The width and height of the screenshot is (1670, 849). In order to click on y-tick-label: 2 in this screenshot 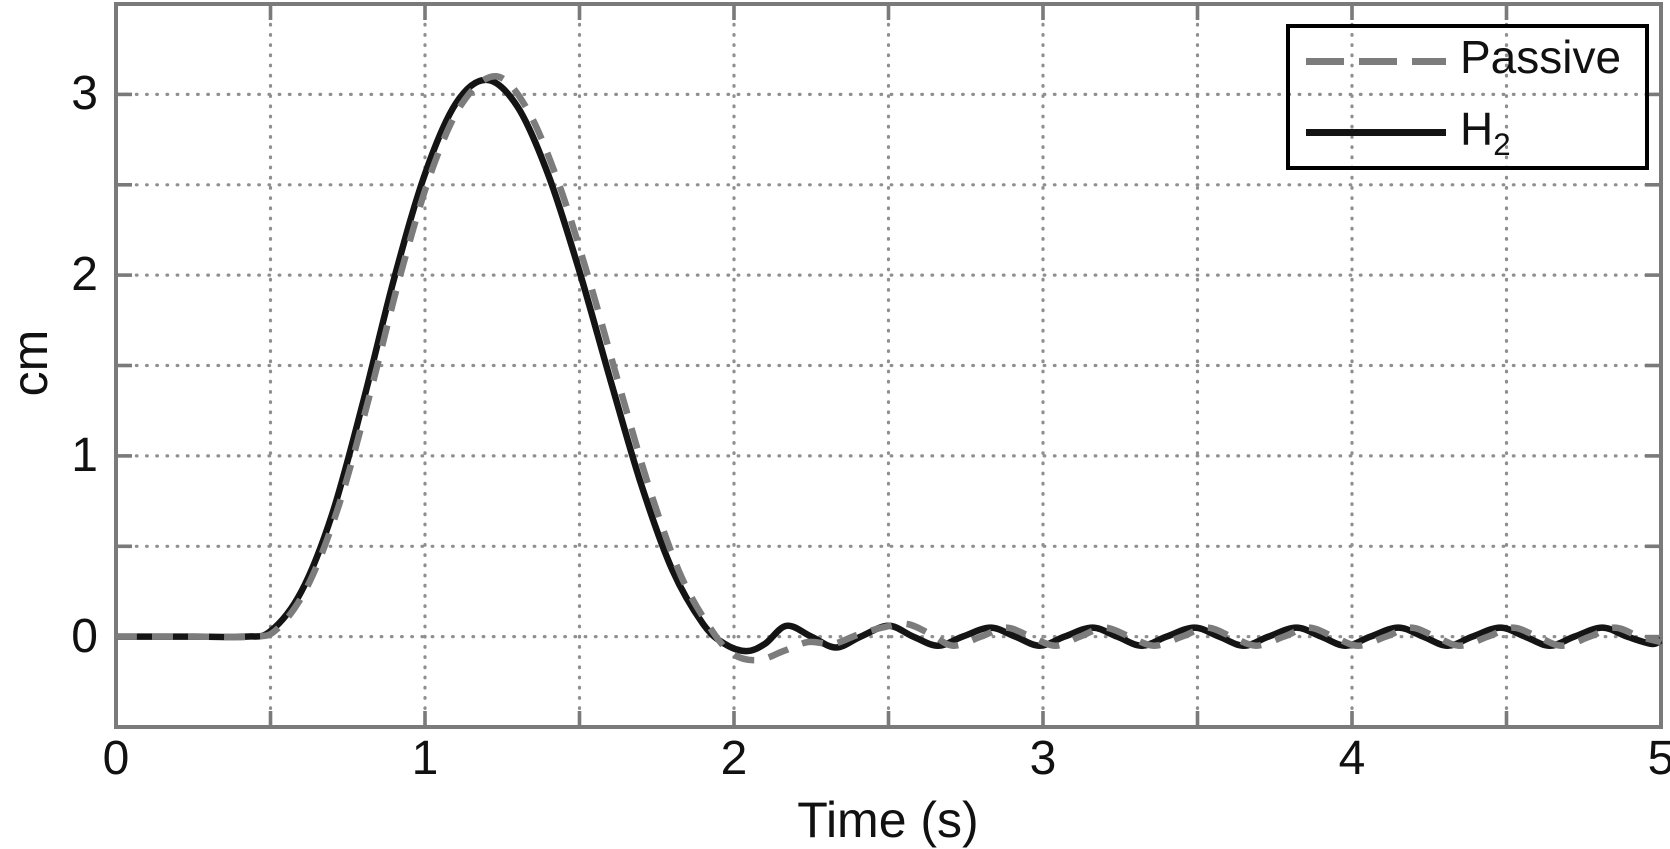, I will do `click(84, 275)`.